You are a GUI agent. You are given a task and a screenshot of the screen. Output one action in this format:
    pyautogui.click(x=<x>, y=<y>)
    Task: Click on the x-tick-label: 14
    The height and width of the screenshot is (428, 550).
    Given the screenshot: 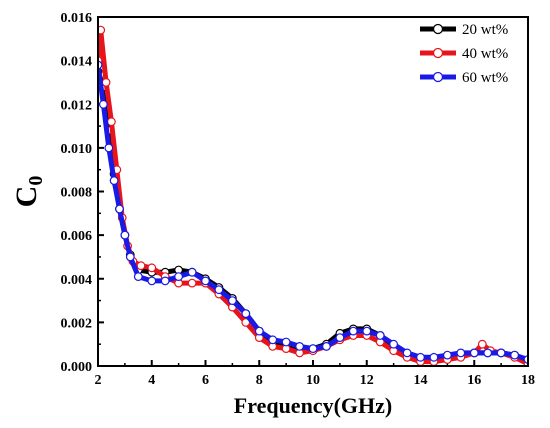 What is the action you would take?
    pyautogui.click(x=421, y=380)
    